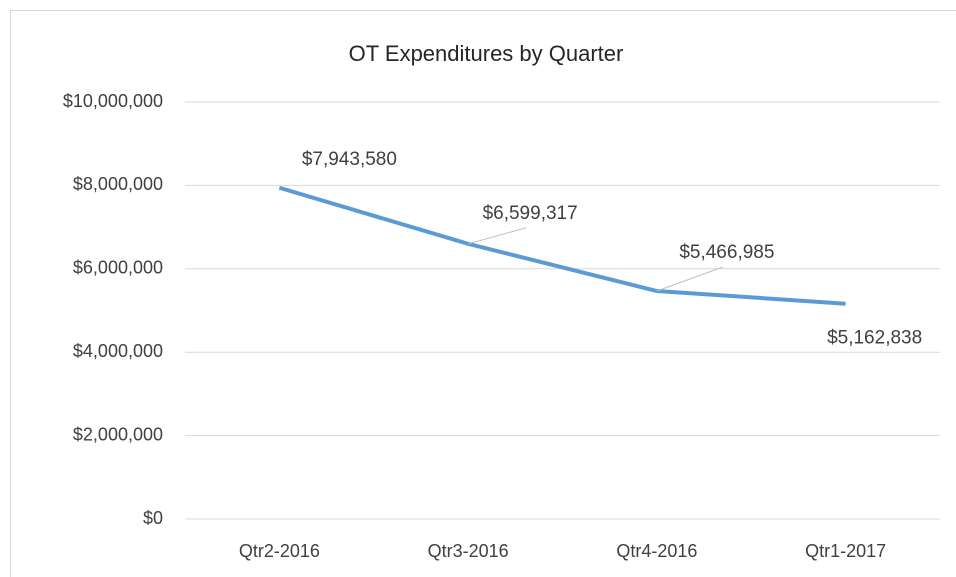  What do you see at coordinates (656, 551) in the screenshot?
I see `x-tick-label: Qtr4-2016` at bounding box center [656, 551].